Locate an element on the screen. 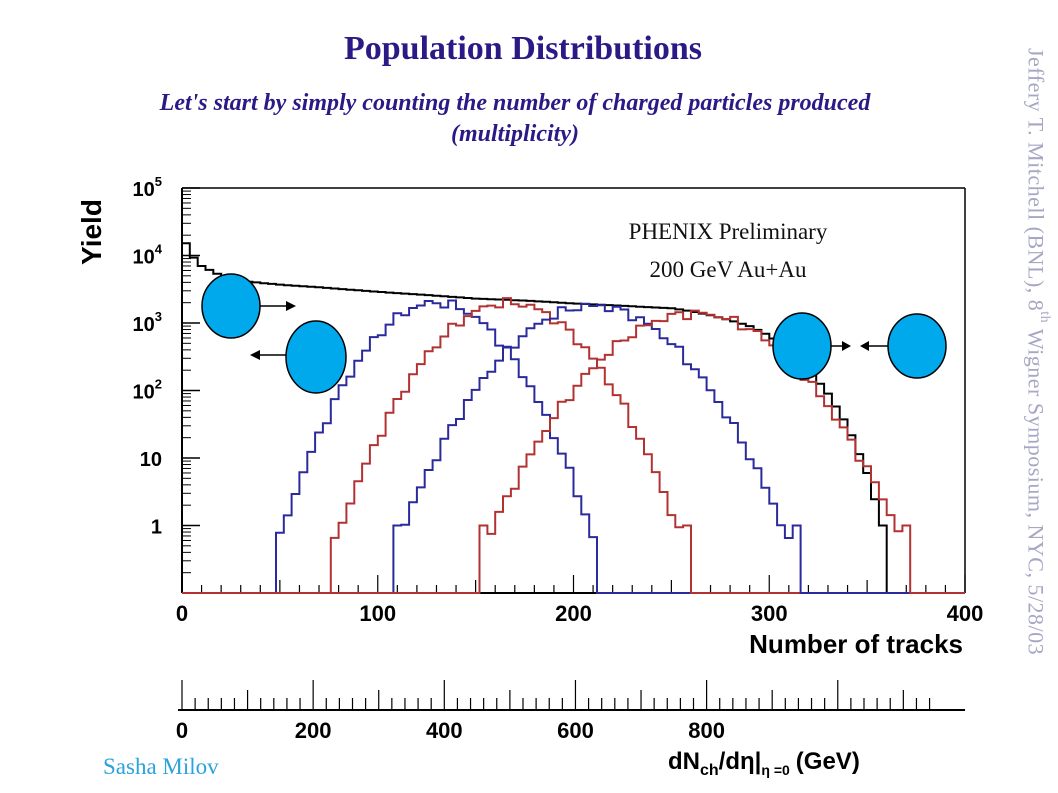  y-tick-label: 1 is located at coordinates (156, 528).